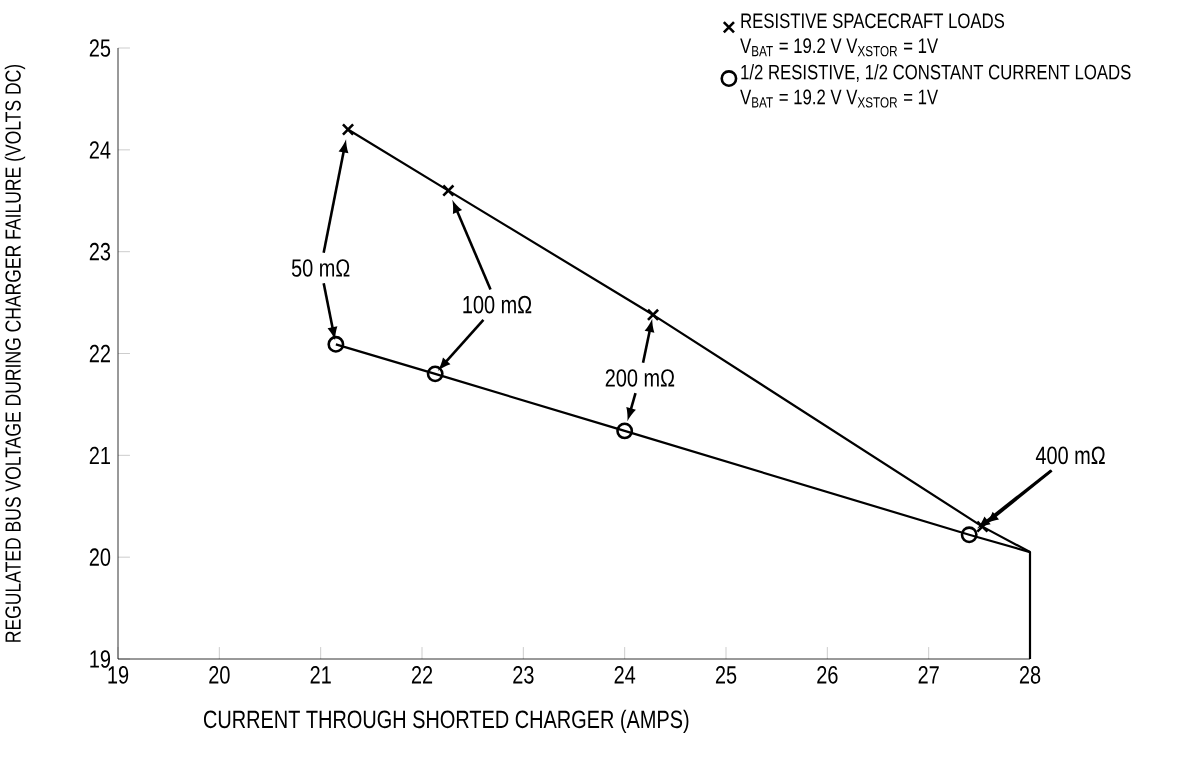 The width and height of the screenshot is (1197, 761). I want to click on annotation: 400 mΩ, so click(1070, 455).